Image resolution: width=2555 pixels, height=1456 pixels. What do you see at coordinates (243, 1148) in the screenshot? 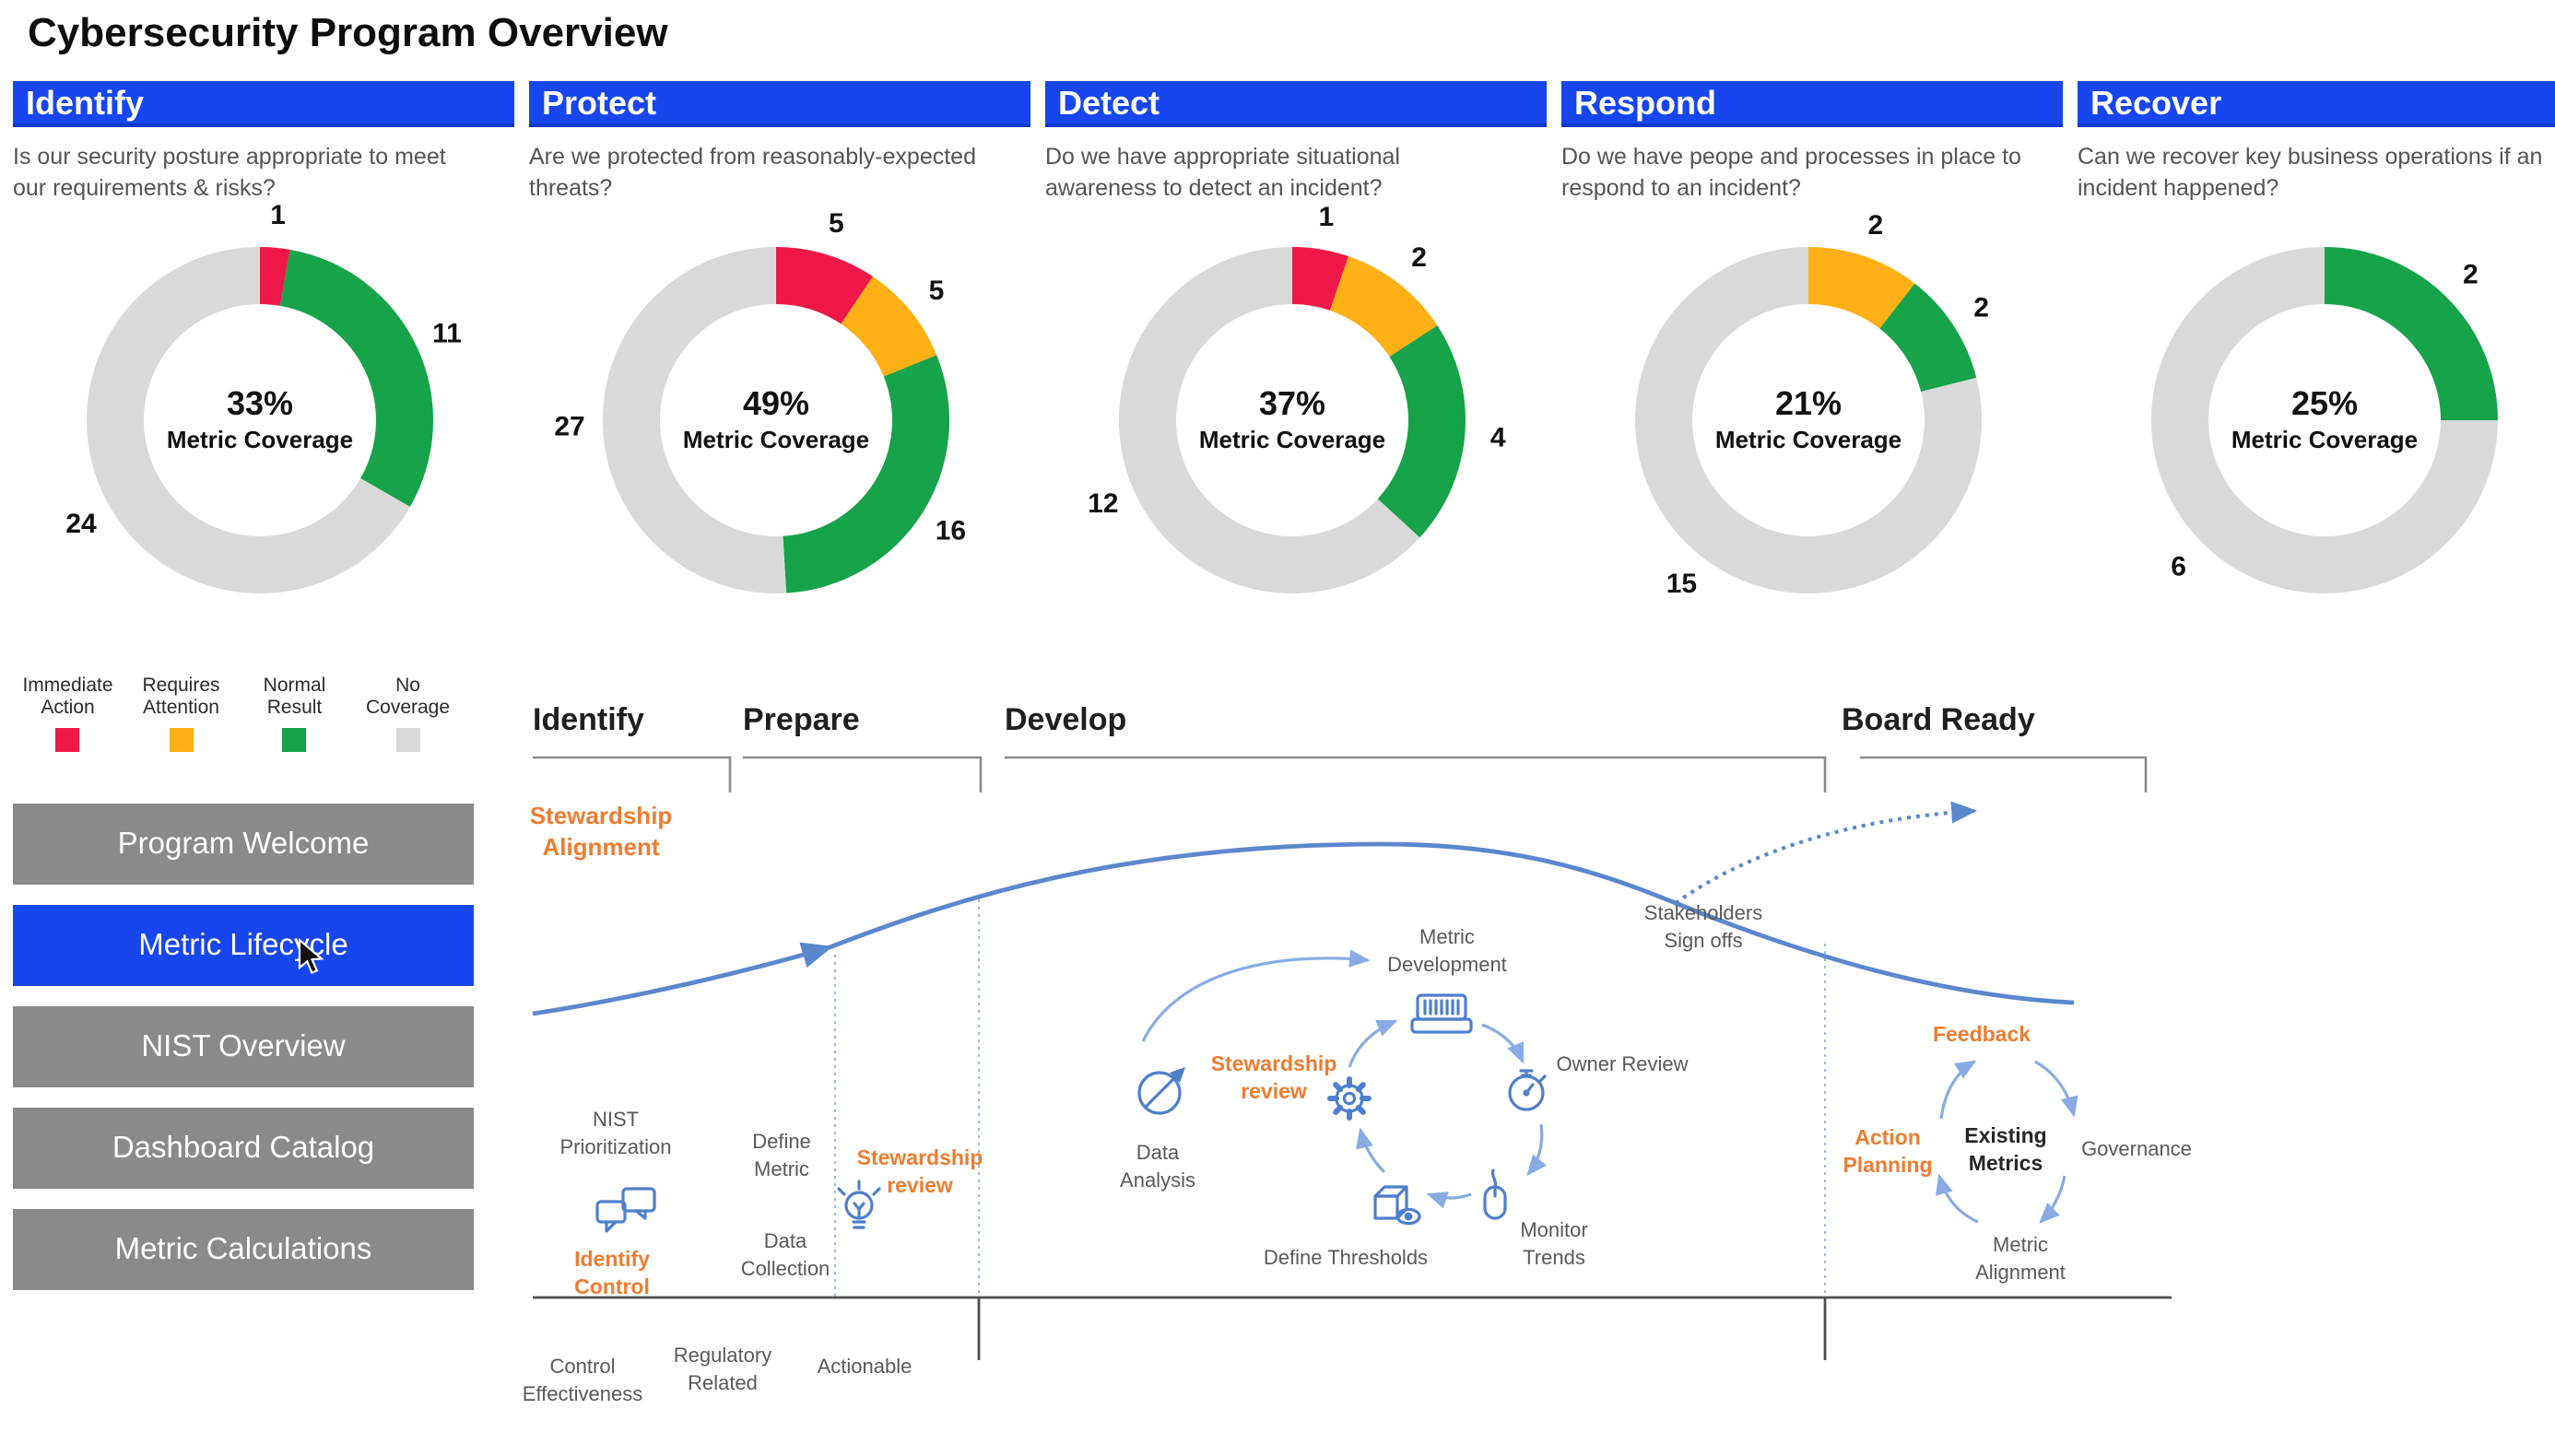
I see `sidebar-item-dashboard-catalog: Dashboard Catalog` at bounding box center [243, 1148].